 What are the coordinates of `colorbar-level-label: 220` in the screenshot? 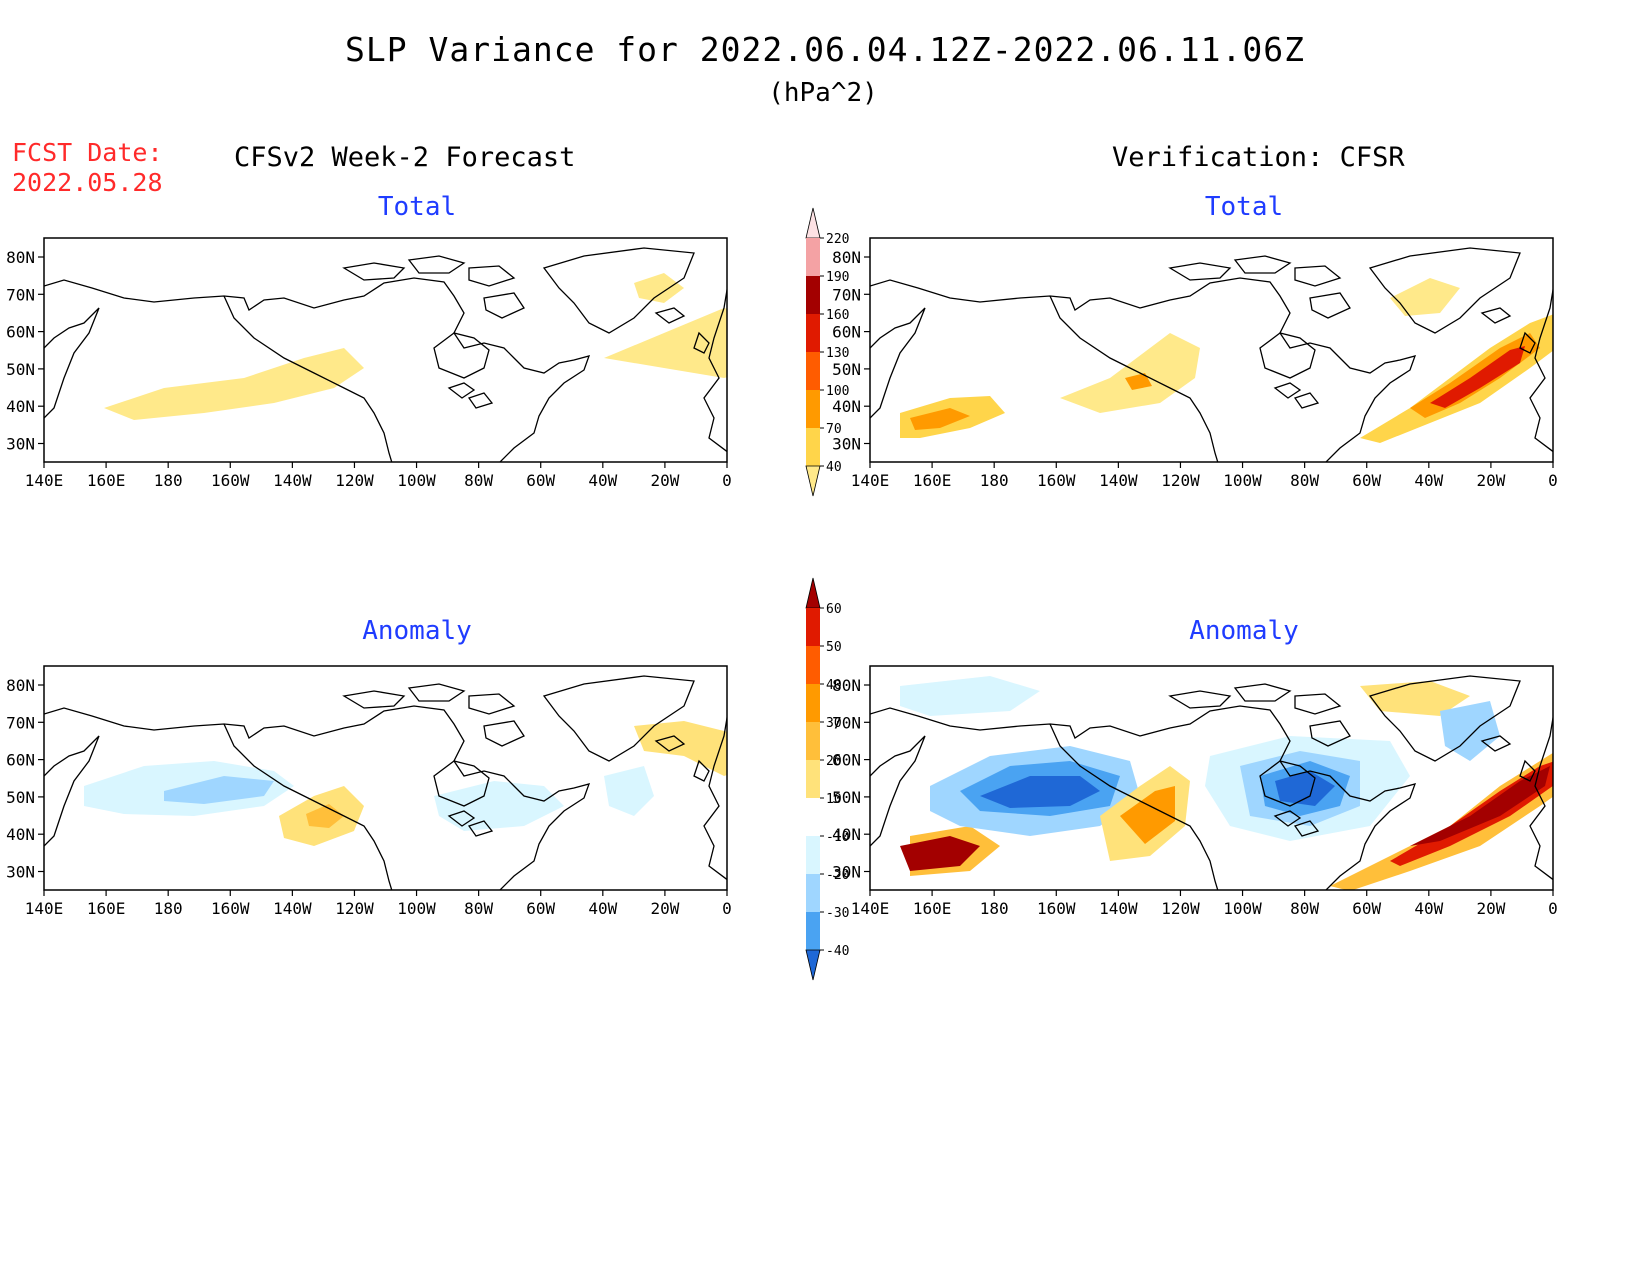 It's located at (837, 239).